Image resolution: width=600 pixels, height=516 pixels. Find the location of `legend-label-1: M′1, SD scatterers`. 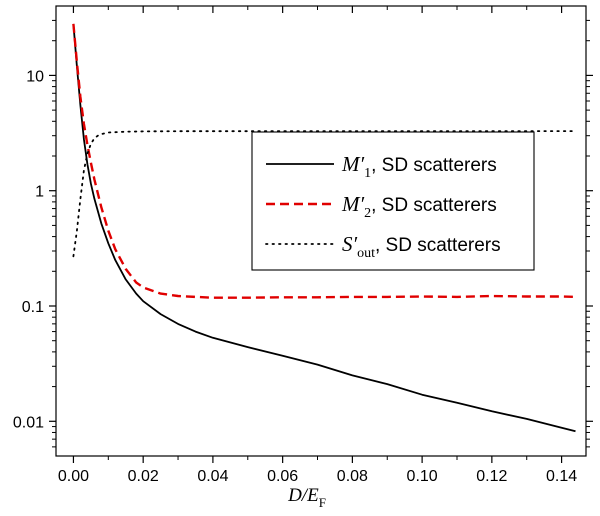

legend-label-1: M′1, SD scatterers is located at coordinates (419, 166).